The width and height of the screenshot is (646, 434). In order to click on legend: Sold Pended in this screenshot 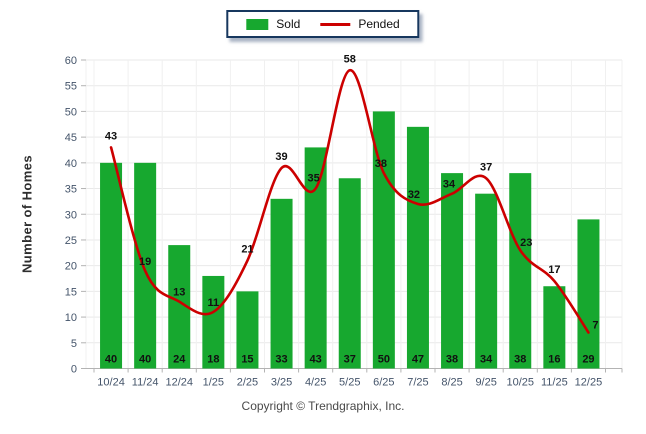, I will do `click(323, 24)`.